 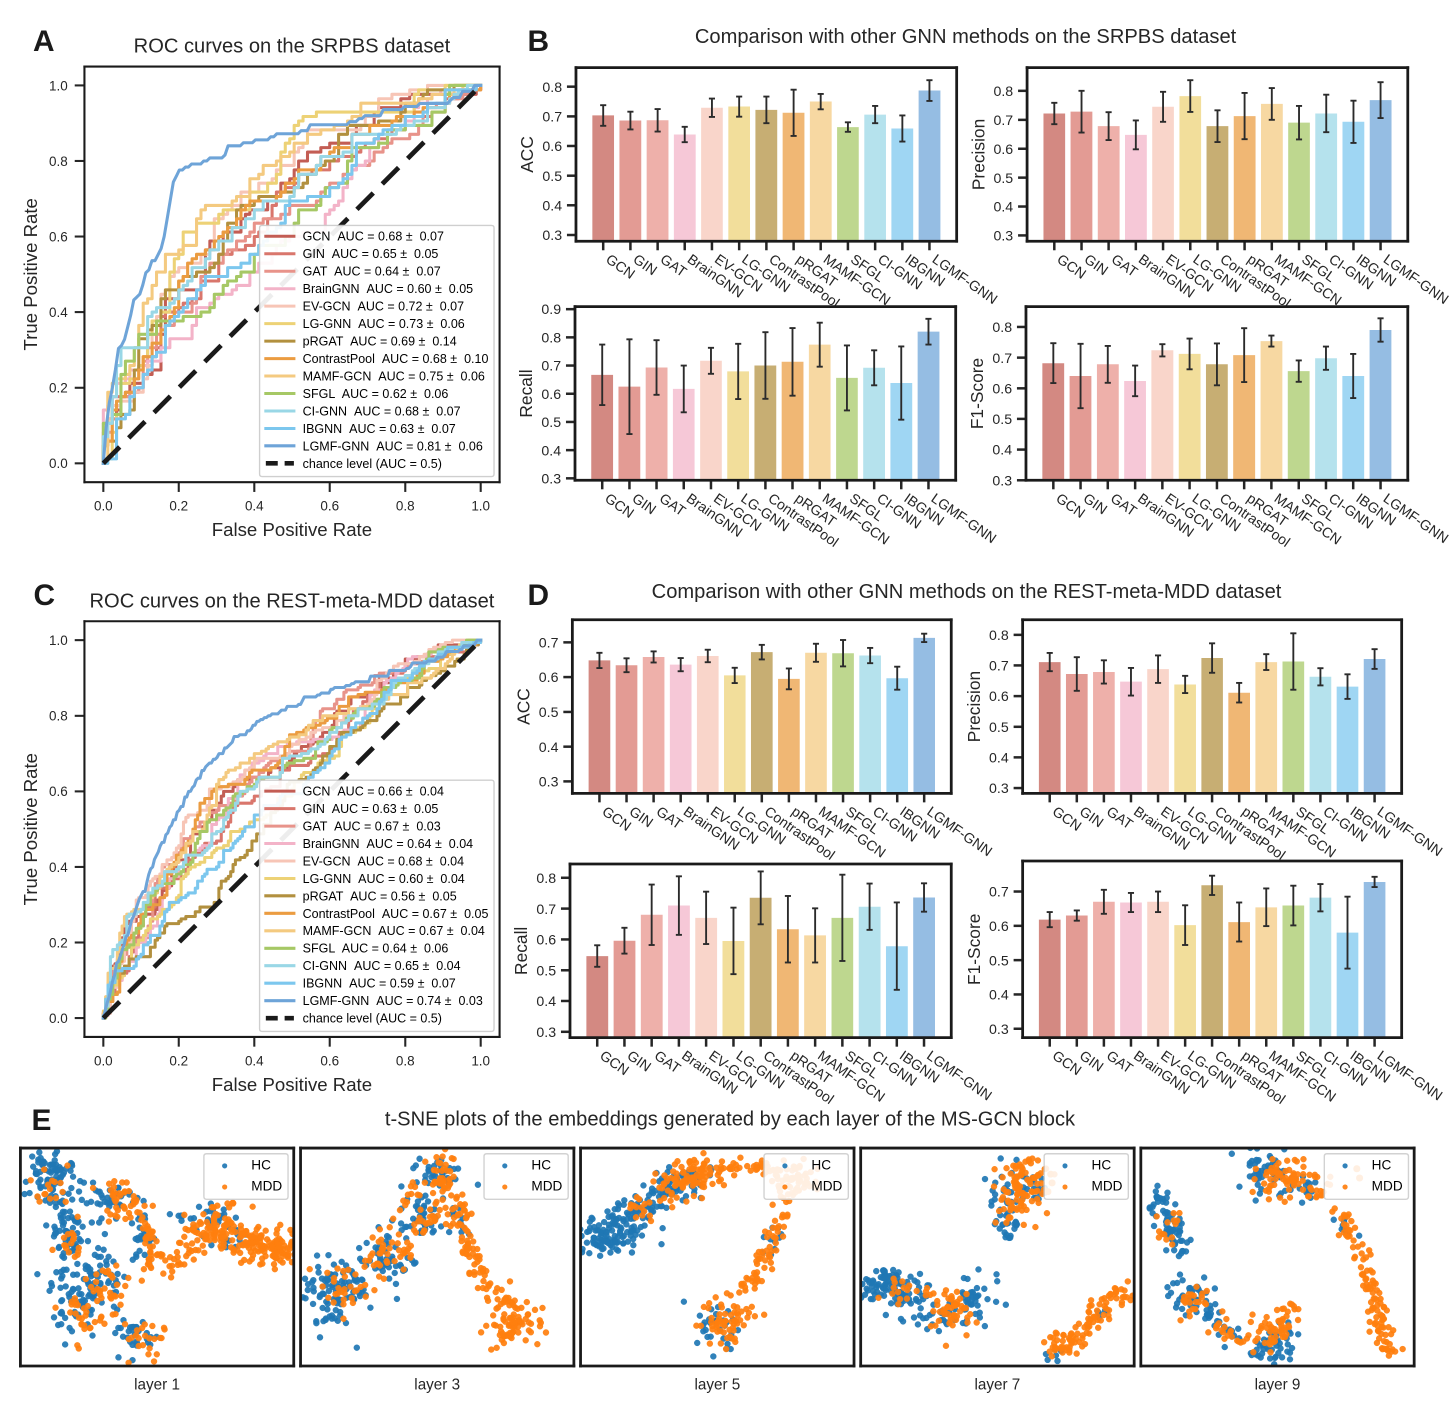 What do you see at coordinates (292, 47) in the screenshot?
I see `svg-text:ROC curves on the SRPBS datase: ROC curves on the SRPBS dataset` at bounding box center [292, 47].